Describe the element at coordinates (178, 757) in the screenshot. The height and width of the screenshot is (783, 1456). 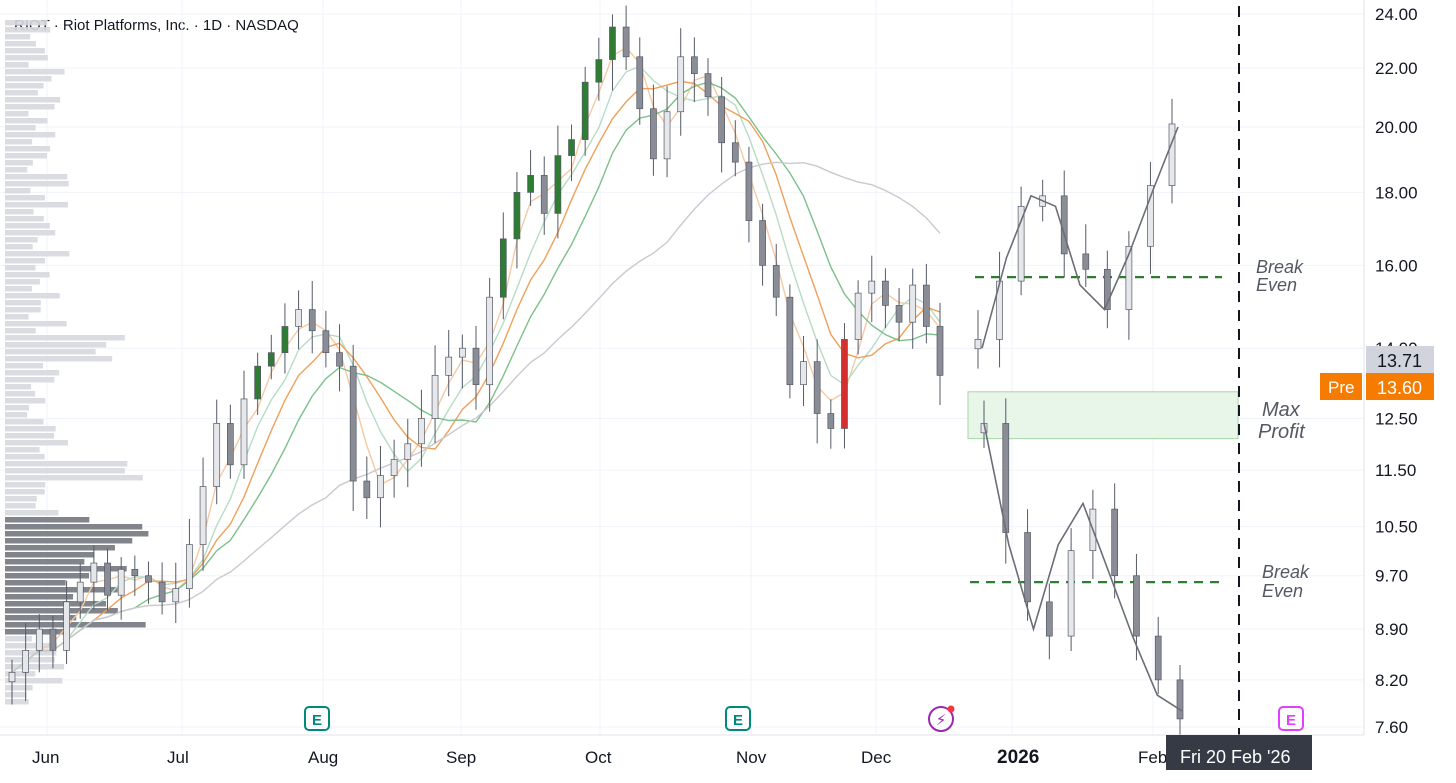
I see `time-tick-label: Jul` at that location.